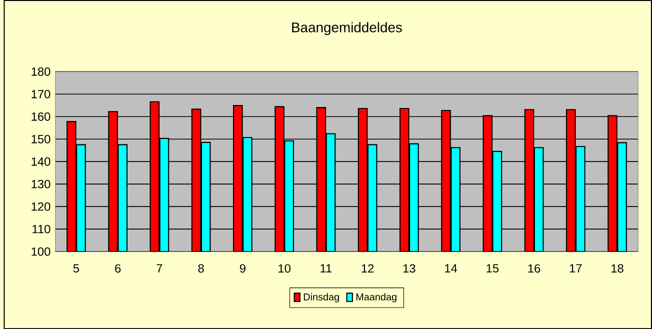  What do you see at coordinates (41, 229) in the screenshot?
I see `y-tick-label: 110` at bounding box center [41, 229].